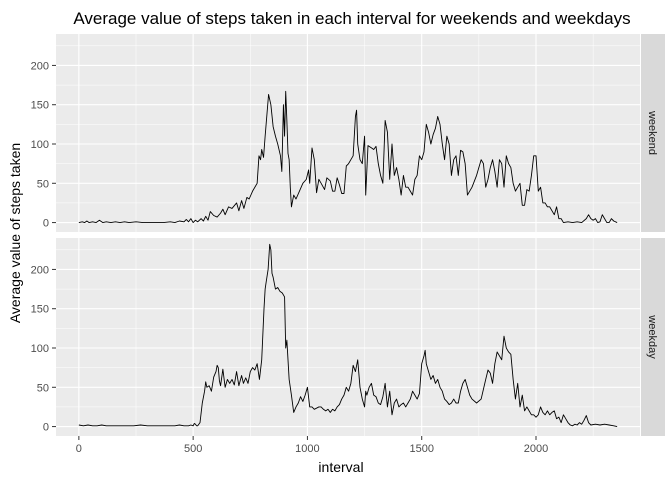 This screenshot has height=485, width=672. Describe the element at coordinates (307, 449) in the screenshot. I see `x-tick-label: 1000` at that location.